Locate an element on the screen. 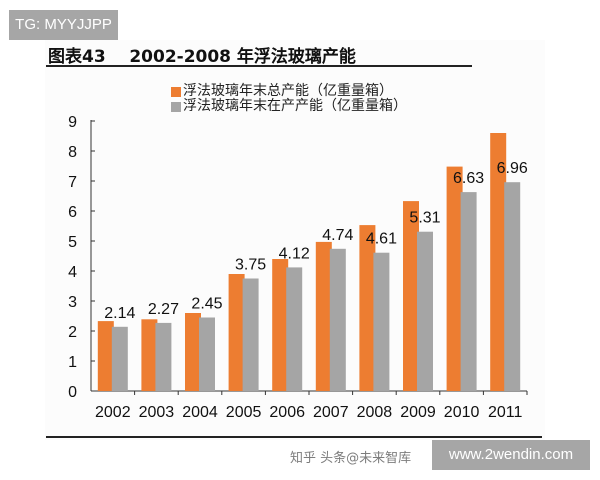  y-tick-label: 3 is located at coordinates (72, 302).